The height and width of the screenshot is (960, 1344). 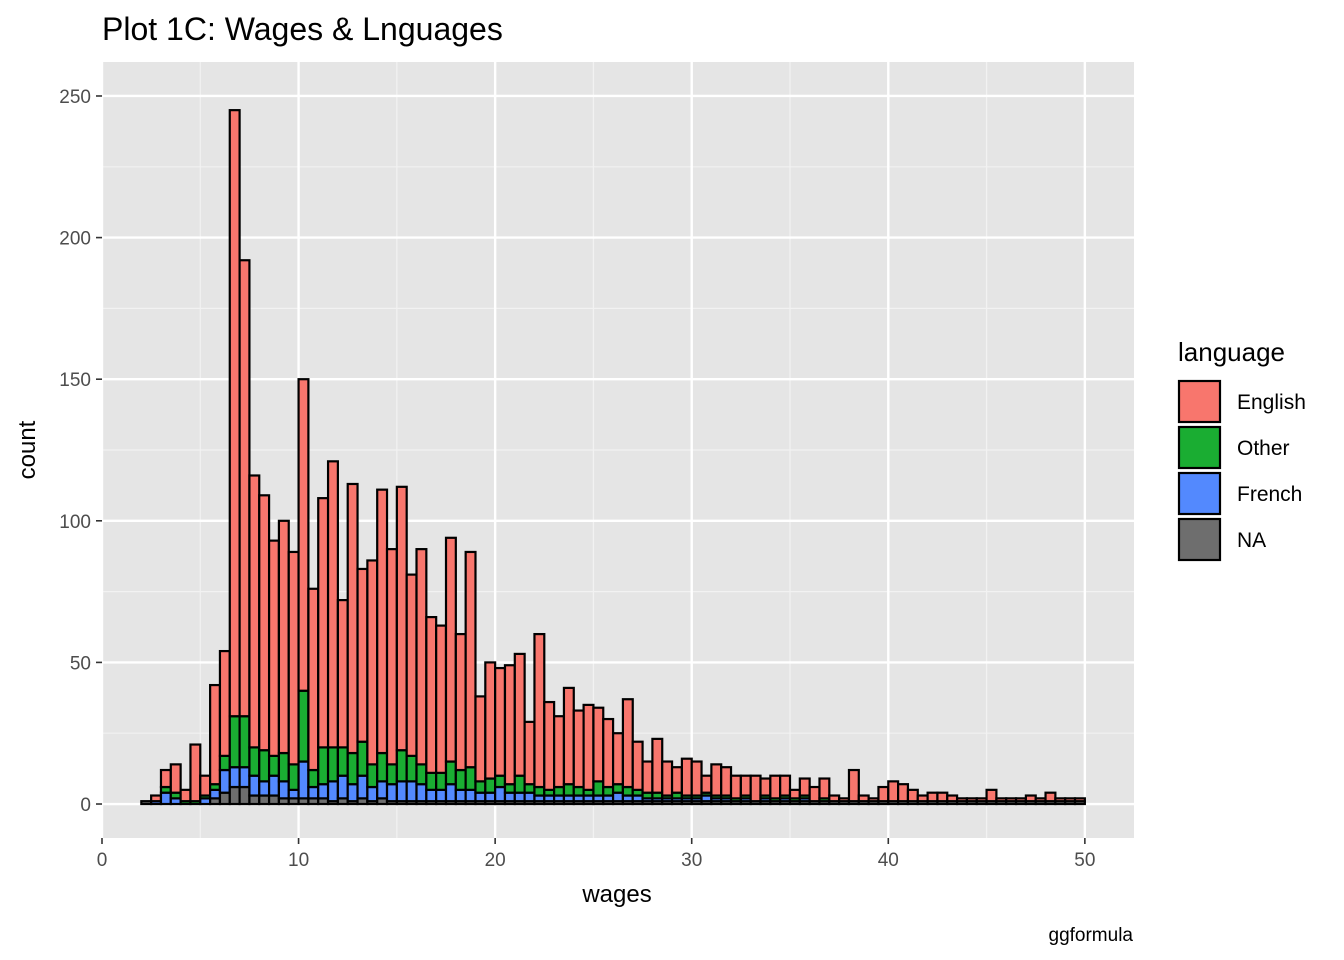 I want to click on legend-label-other: Other, so click(x=1263, y=448).